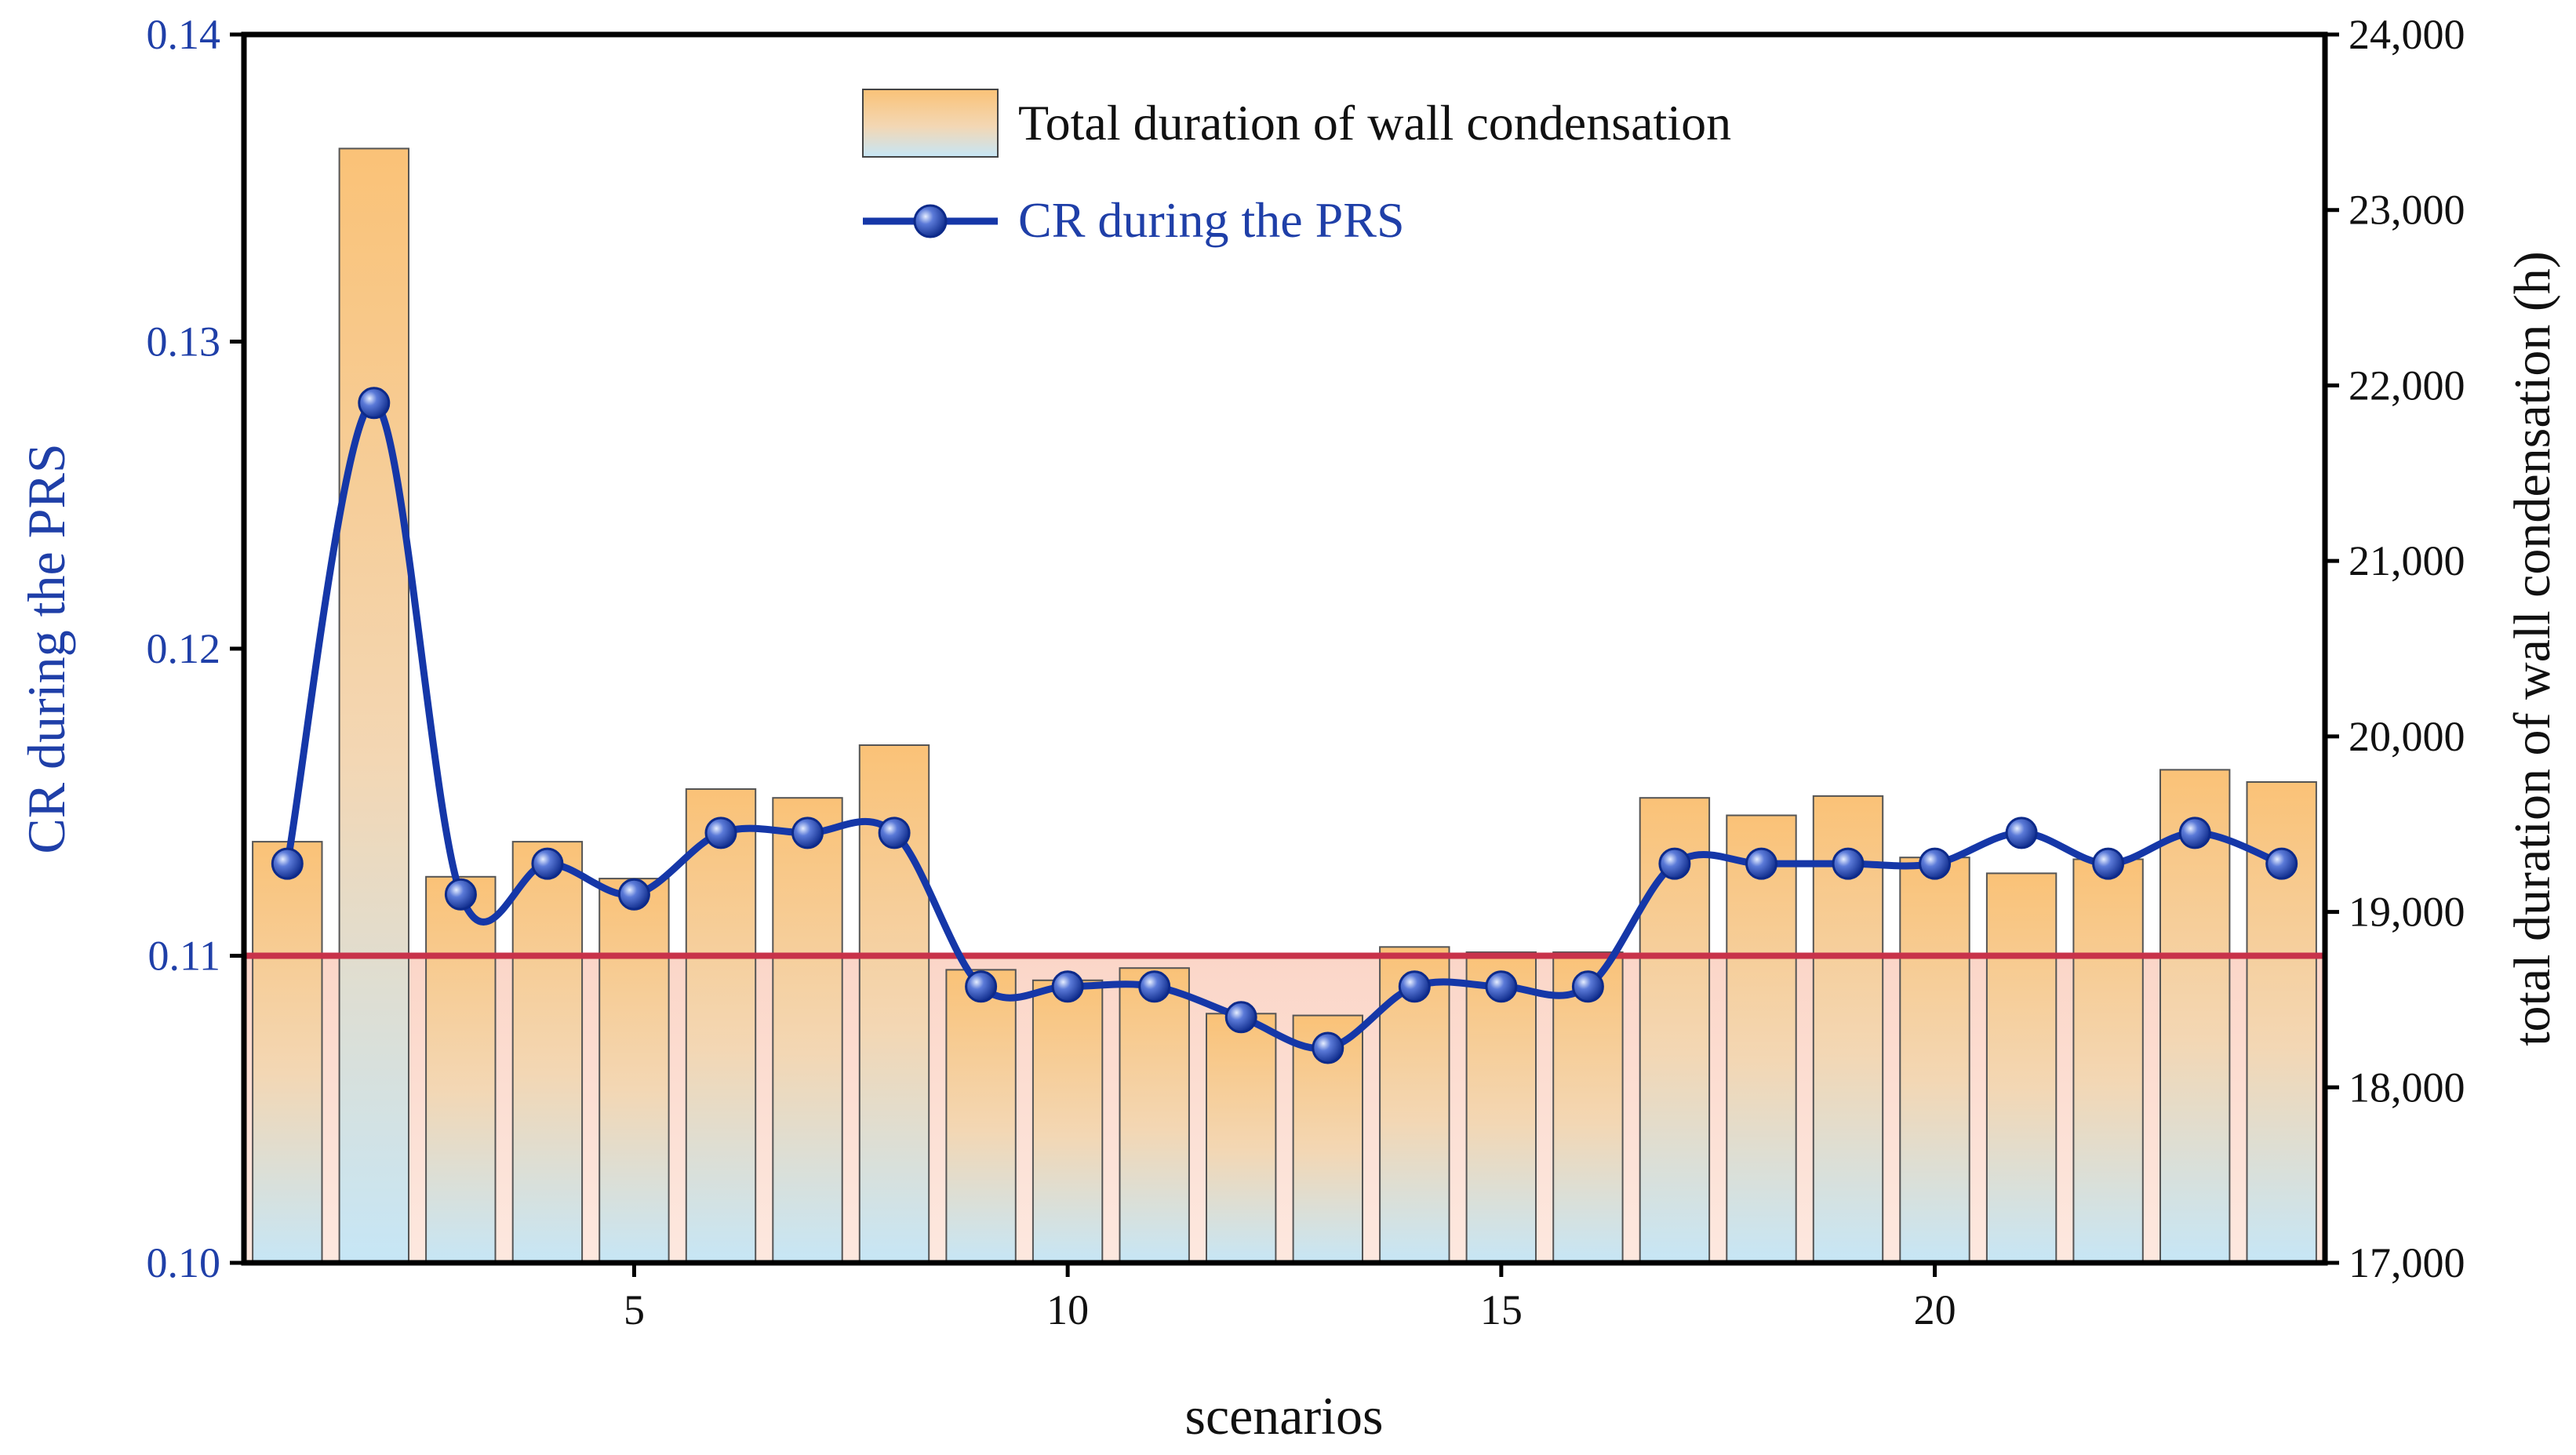  I want to click on x-tick-label: 10, so click(1067, 1309).